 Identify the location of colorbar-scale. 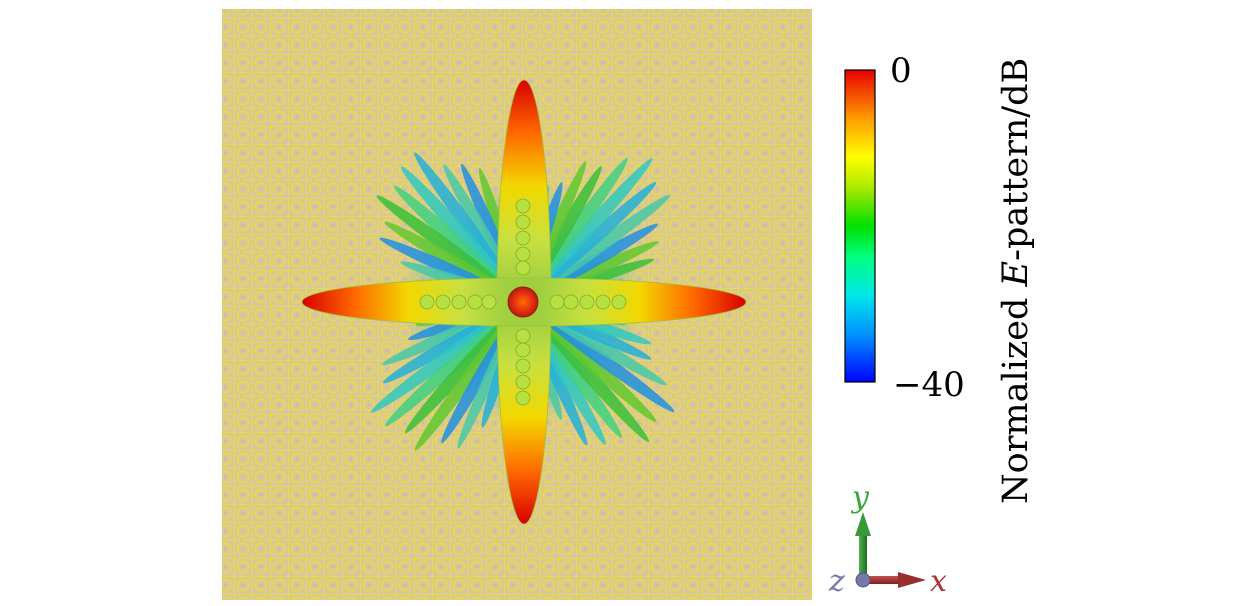
(860, 226).